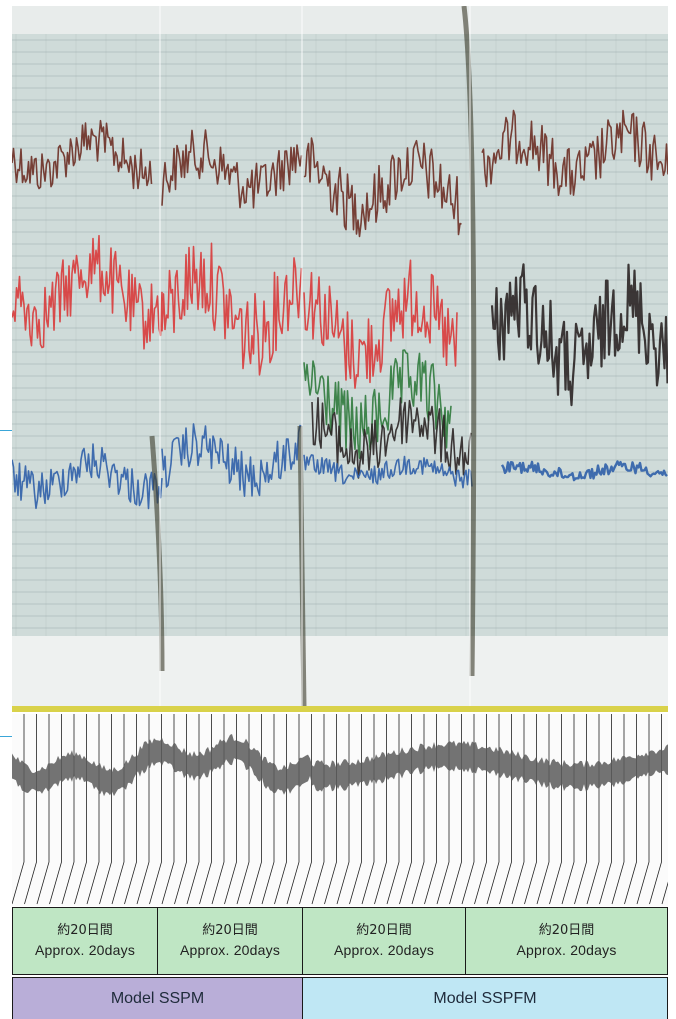 The width and height of the screenshot is (676, 1019). What do you see at coordinates (340, 709) in the screenshot?
I see `paper-bottom-edge` at bounding box center [340, 709].